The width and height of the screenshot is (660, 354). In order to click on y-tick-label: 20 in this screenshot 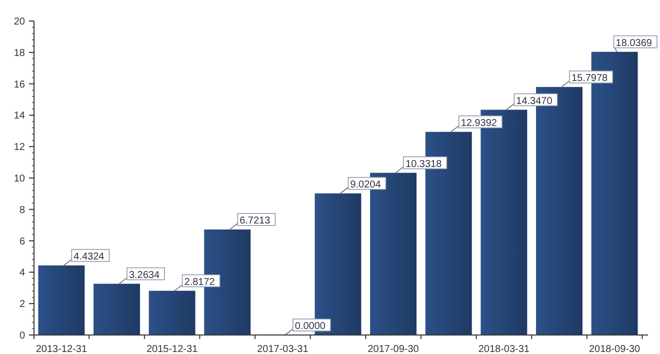, I will do `click(20, 22)`.